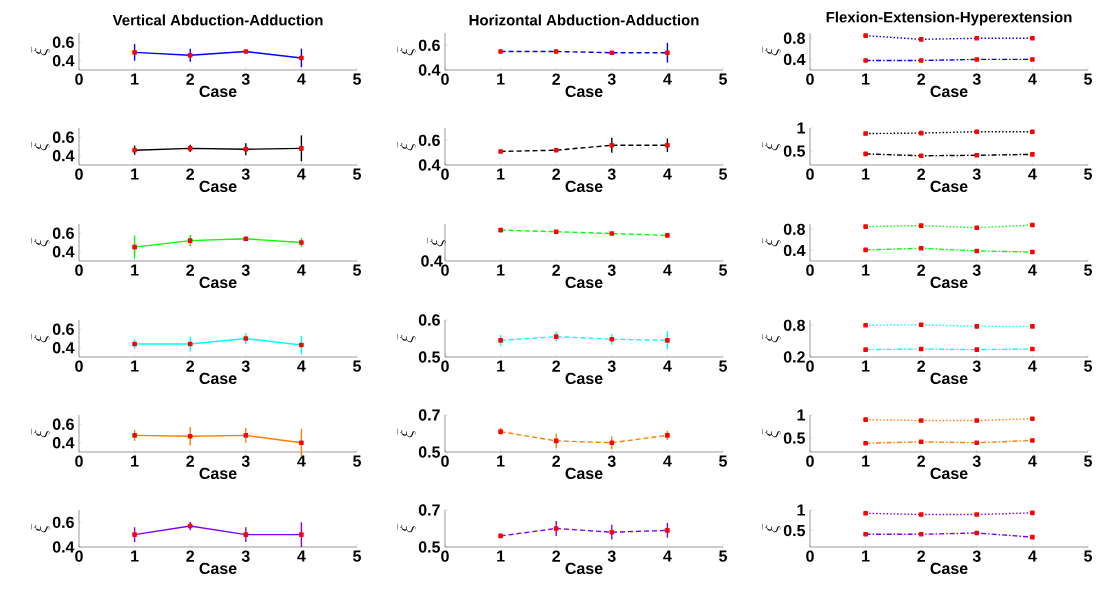 Image resolution: width=1109 pixels, height=598 pixels. What do you see at coordinates (584, 20) in the screenshot?
I see `chart-title: Horizontal Abduction-Adduction` at bounding box center [584, 20].